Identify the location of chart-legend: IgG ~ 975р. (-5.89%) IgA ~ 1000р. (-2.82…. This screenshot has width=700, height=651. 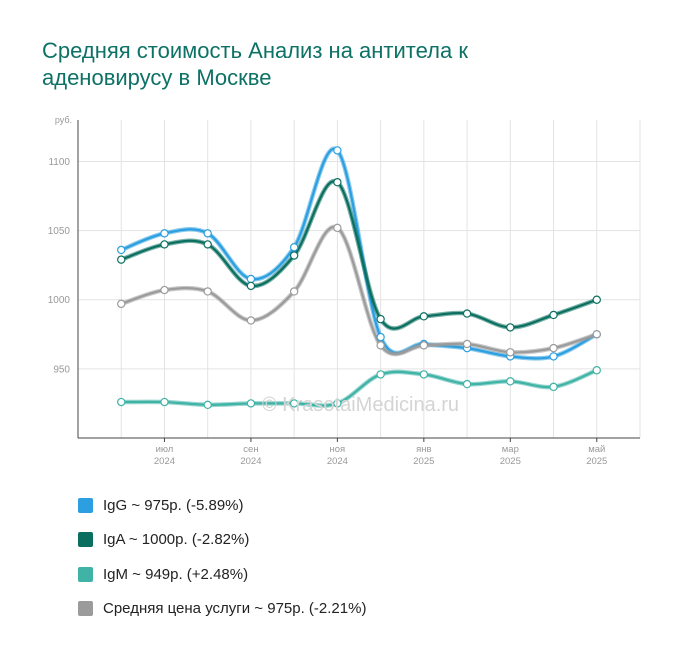
(222, 557).